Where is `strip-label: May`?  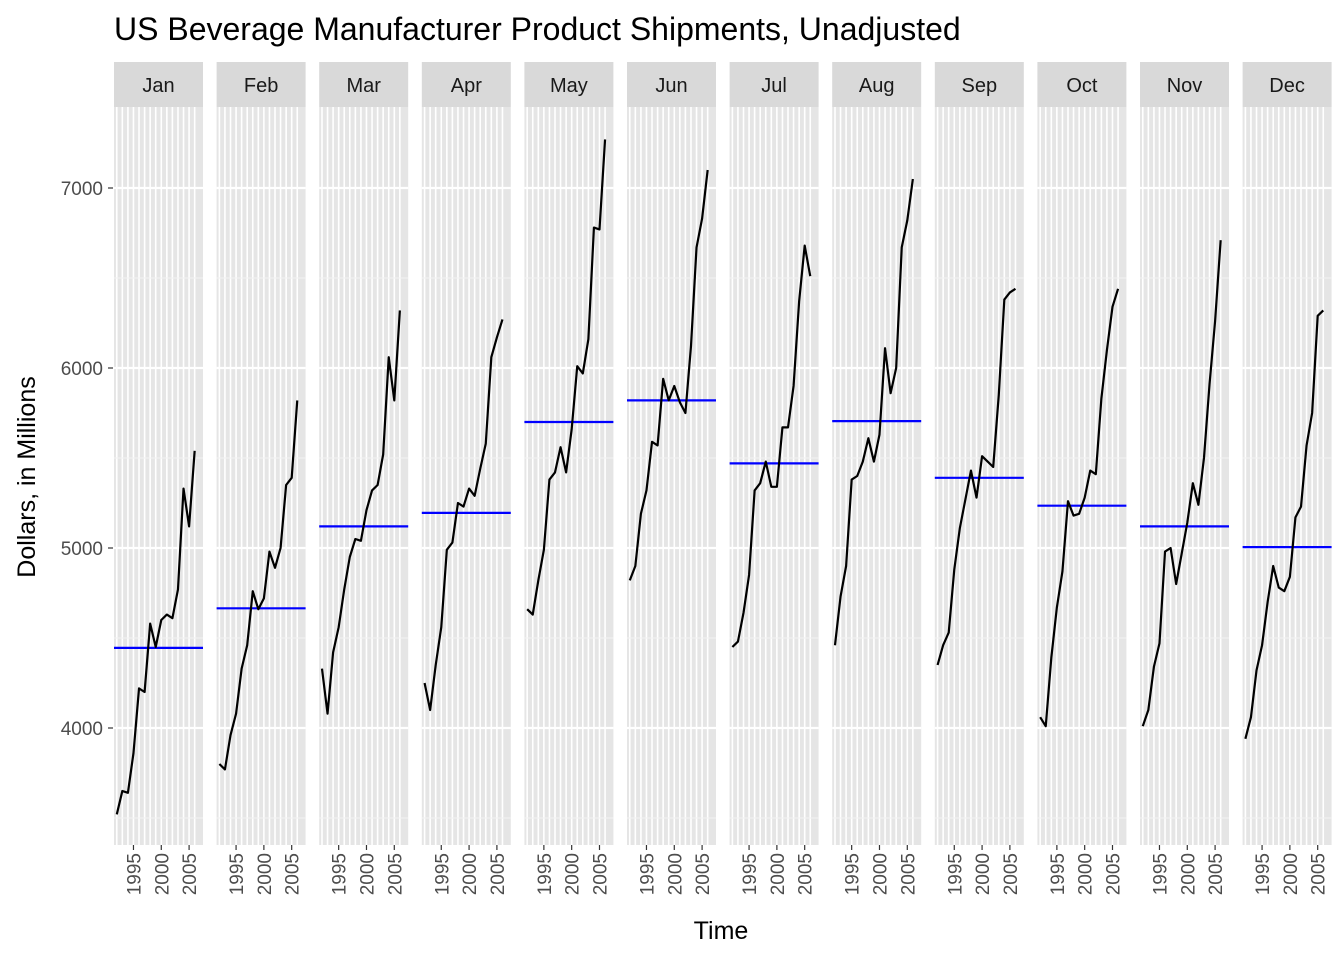 strip-label: May is located at coordinates (569, 86).